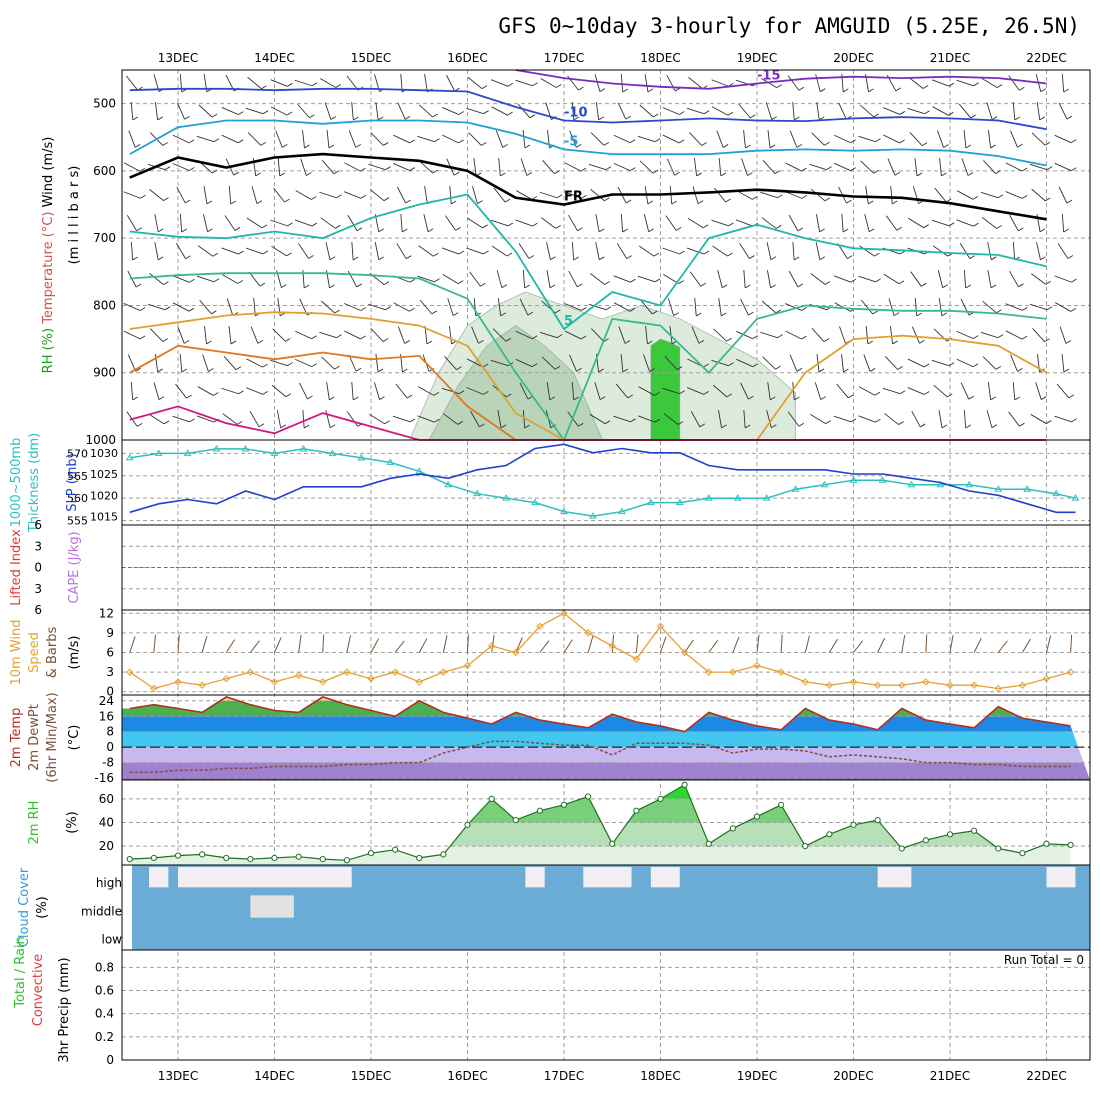  Describe the element at coordinates (52, 737) in the screenshot. I see `temp-ylabel-c: (6hr Min/Max)` at that location.